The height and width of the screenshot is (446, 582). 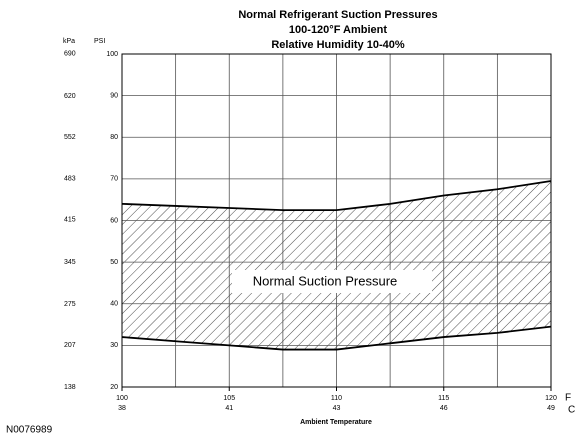 I want to click on x-tick-label: 120, so click(x=551, y=398).